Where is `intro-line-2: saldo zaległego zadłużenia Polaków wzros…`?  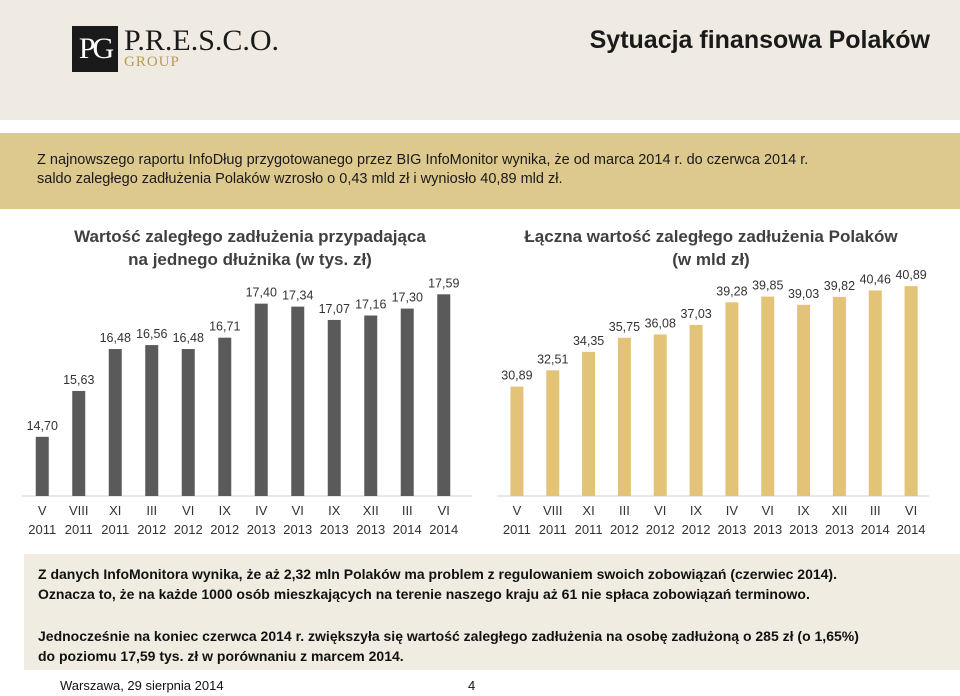
intro-line-2: saldo zaległego zadłużenia Polaków wzros… is located at coordinates (300, 179).